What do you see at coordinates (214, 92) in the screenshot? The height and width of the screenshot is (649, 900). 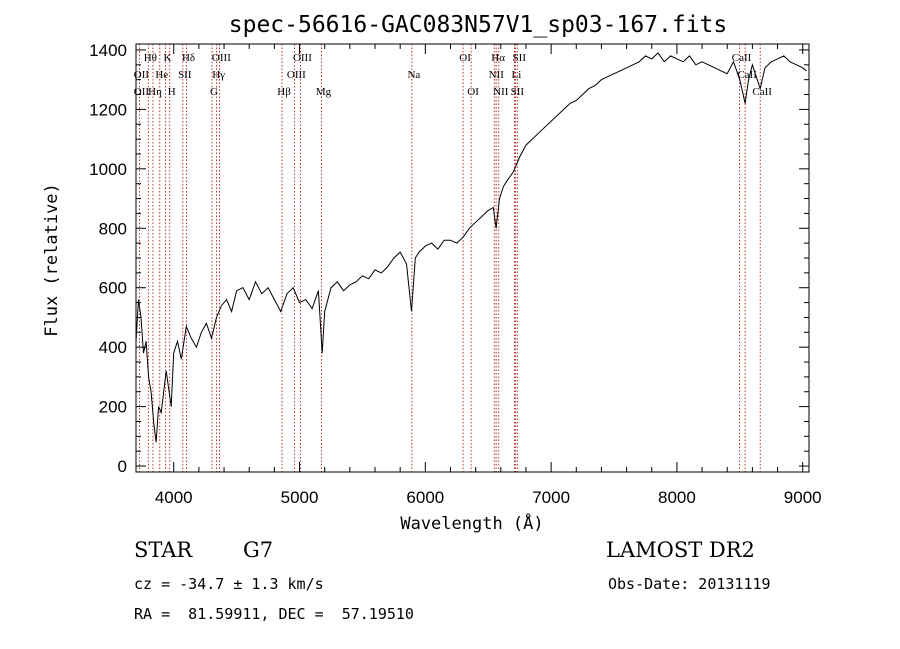 I see `spectral-line-label: G` at bounding box center [214, 92].